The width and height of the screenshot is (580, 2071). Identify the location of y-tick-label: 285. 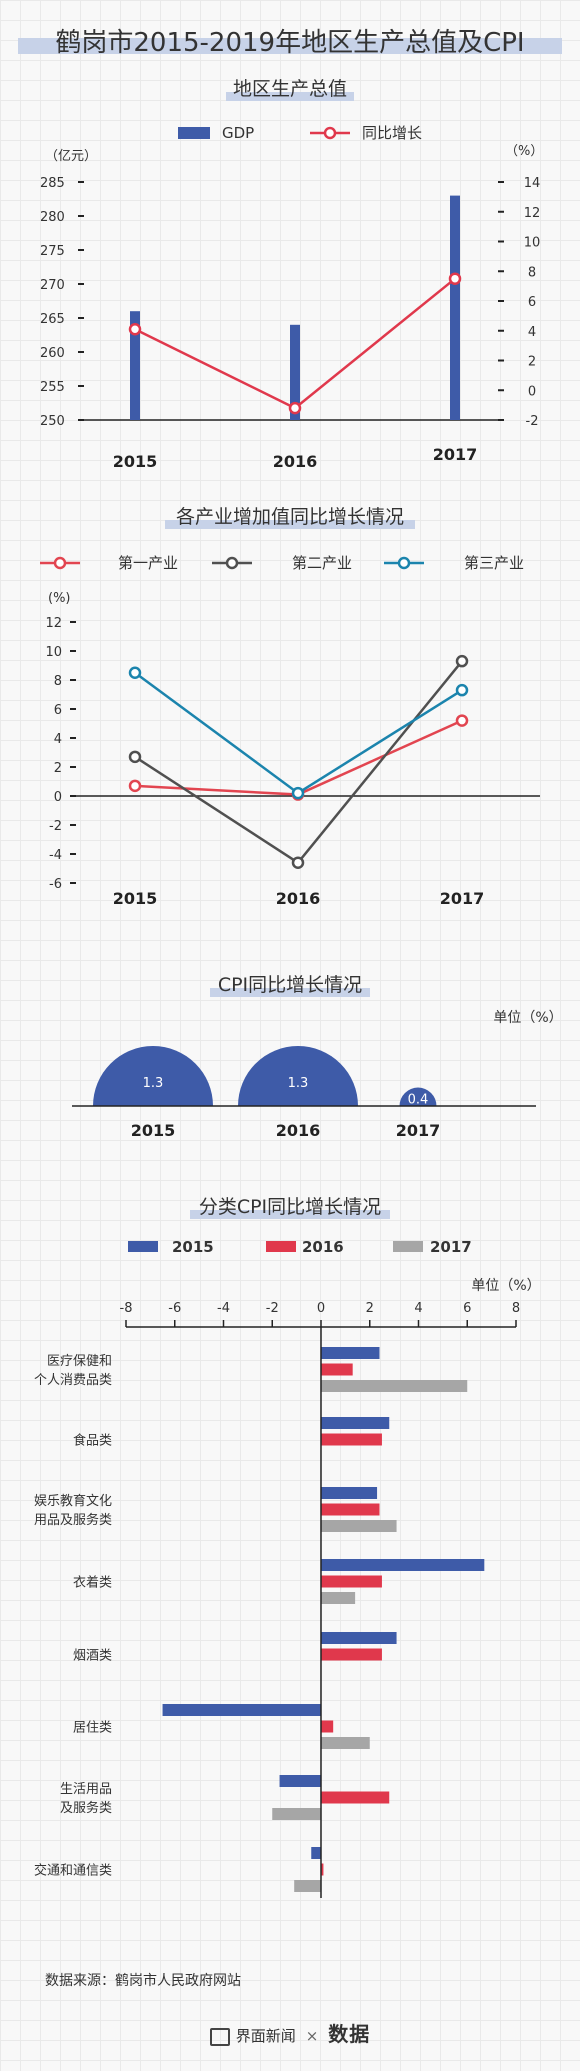
(52, 183).